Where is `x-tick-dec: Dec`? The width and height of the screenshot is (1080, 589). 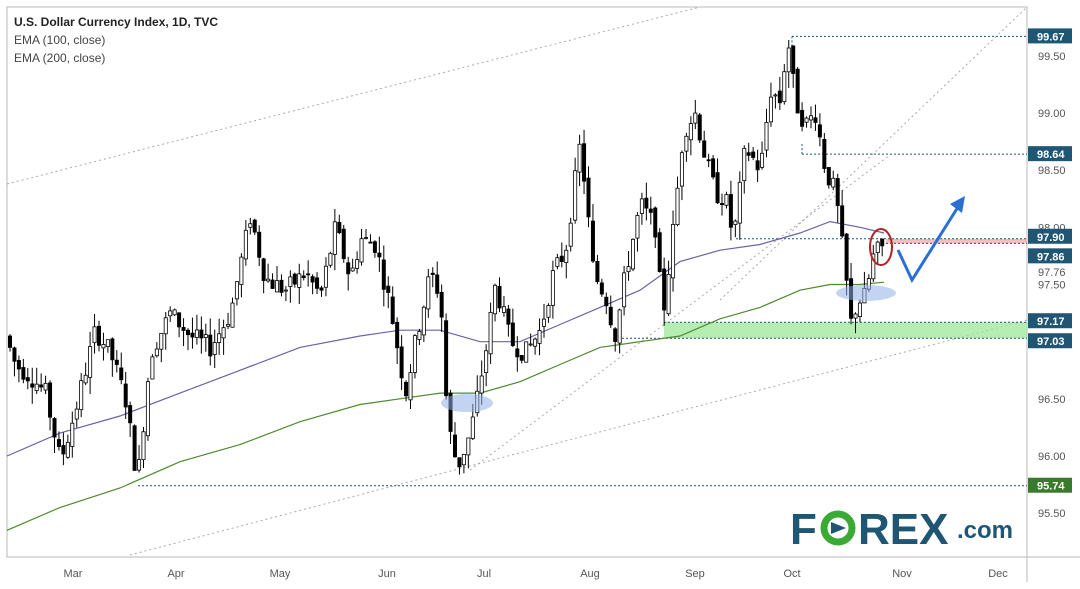
x-tick-dec: Dec is located at coordinates (998, 574).